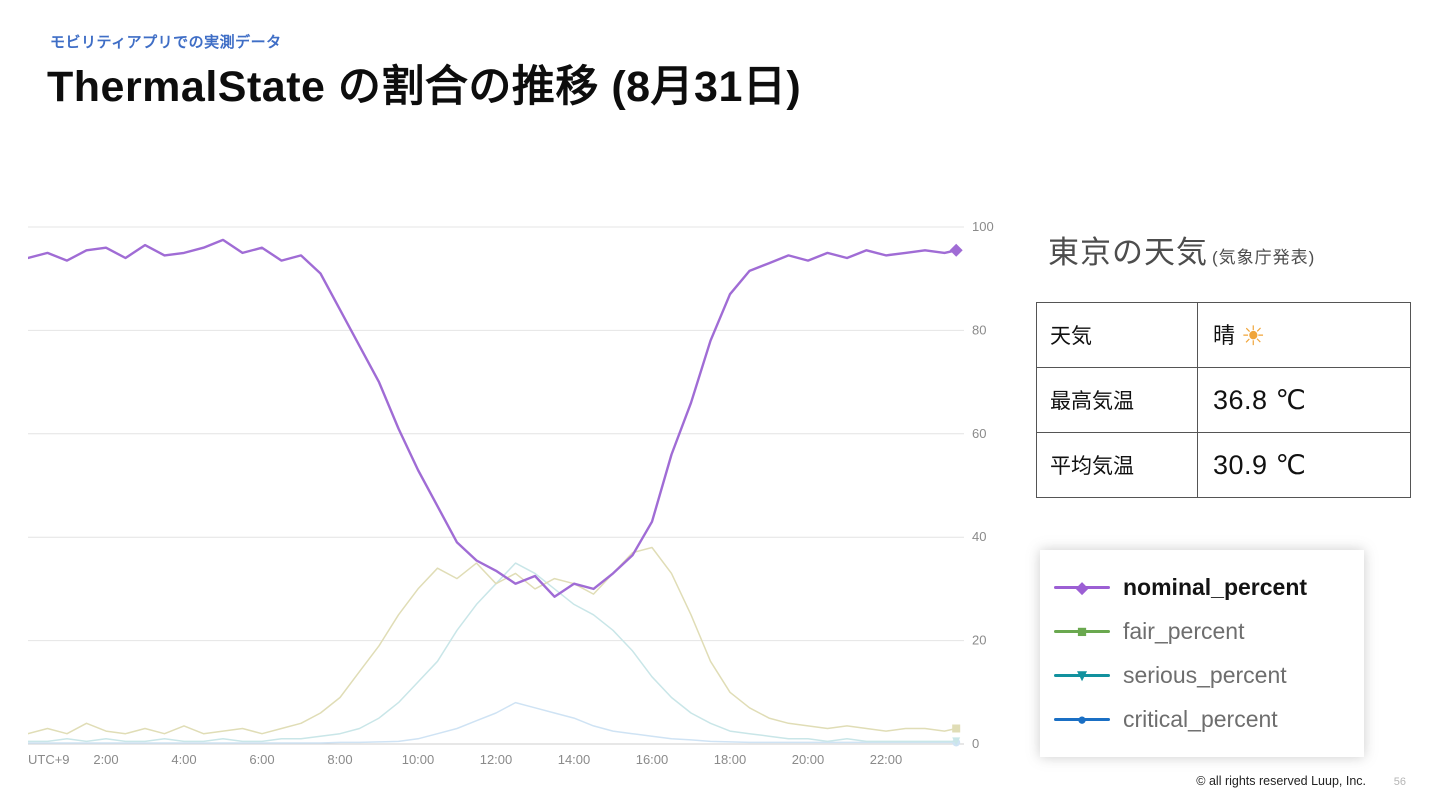 Image resolution: width=1440 pixels, height=810 pixels. Describe the element at coordinates (1082, 588) in the screenshot. I see `diamond-marker-icon: ◆` at that location.